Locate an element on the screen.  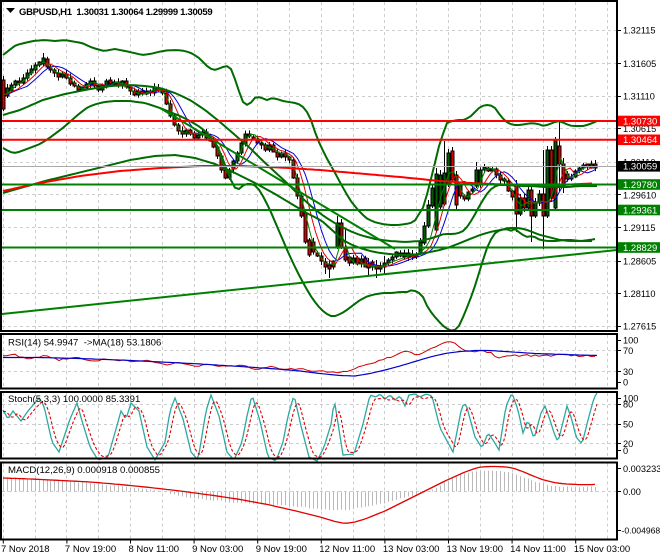
svg-text: 1.29780 is located at coordinates (640, 185).